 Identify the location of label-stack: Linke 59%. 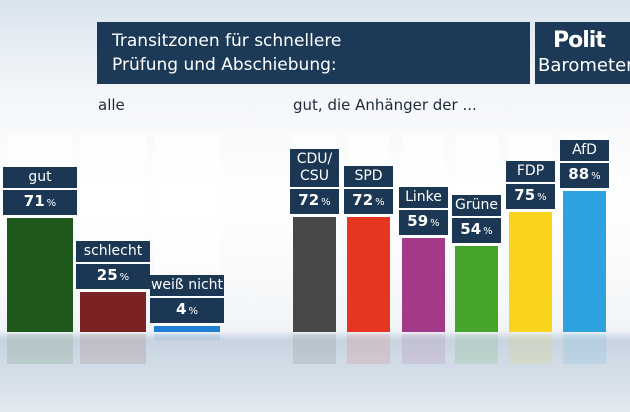
(423, 210).